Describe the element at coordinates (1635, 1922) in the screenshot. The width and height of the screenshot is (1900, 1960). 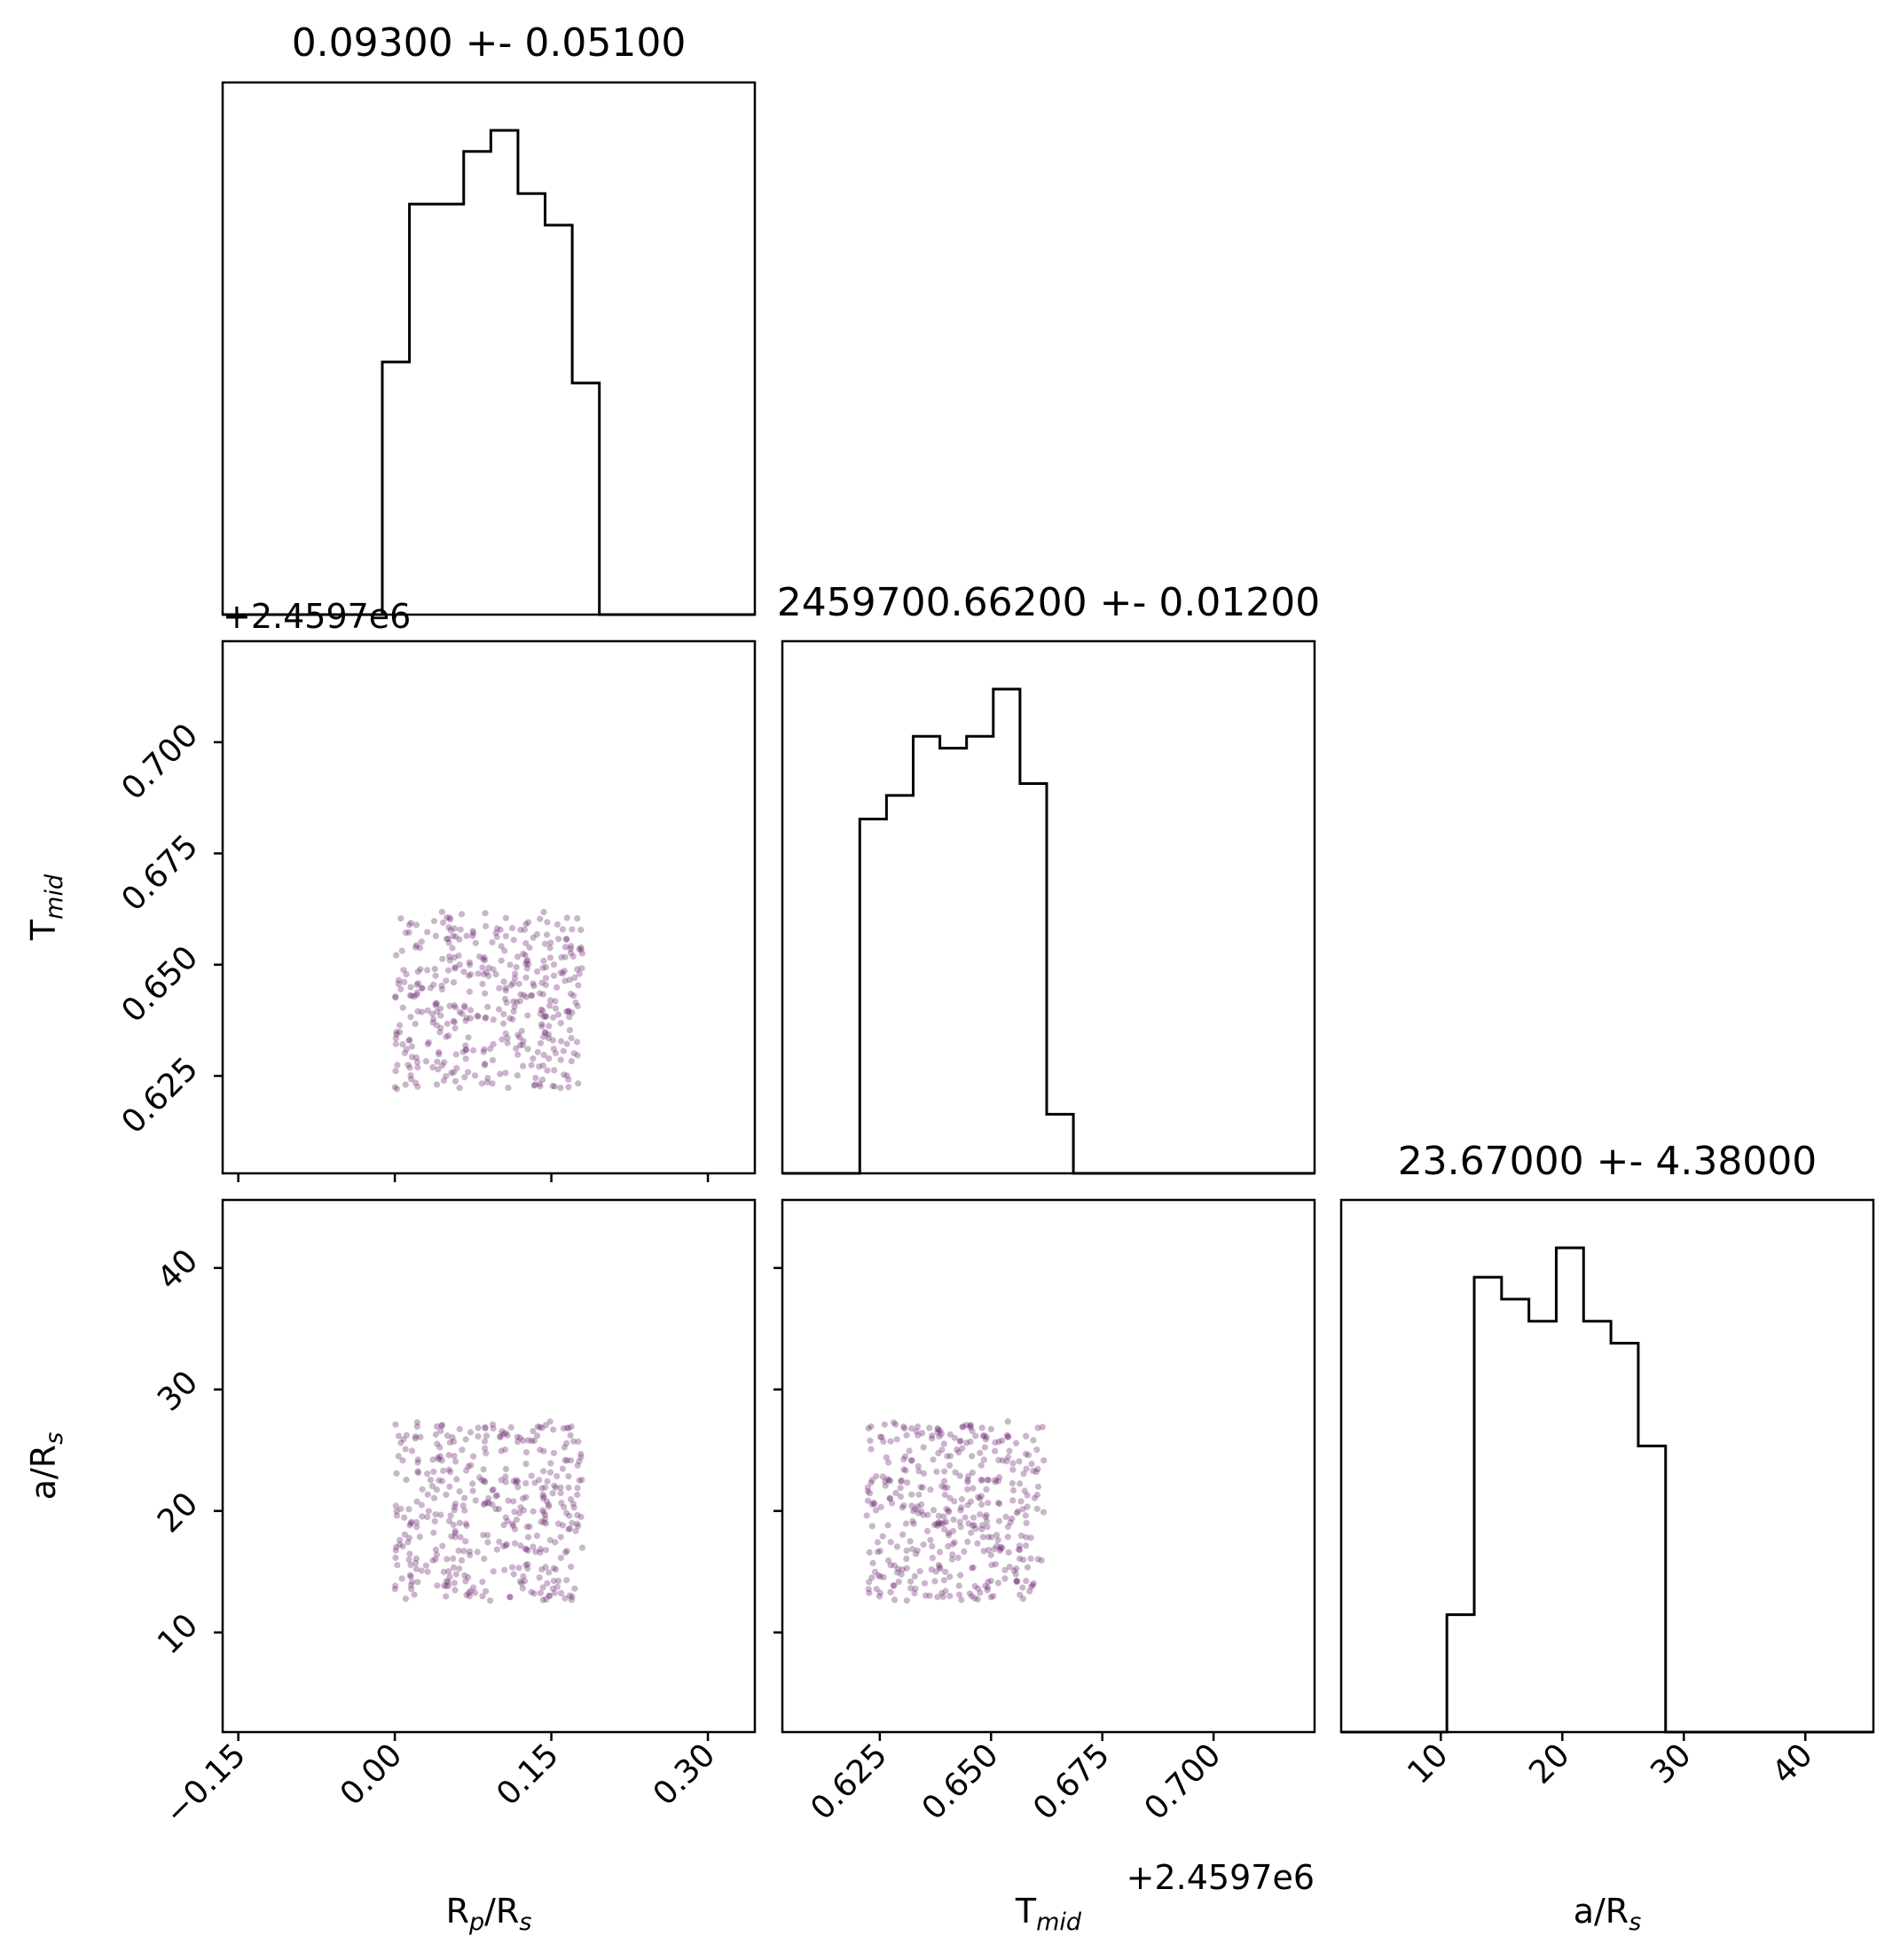
I see `x-label-a-sub: s` at that location.